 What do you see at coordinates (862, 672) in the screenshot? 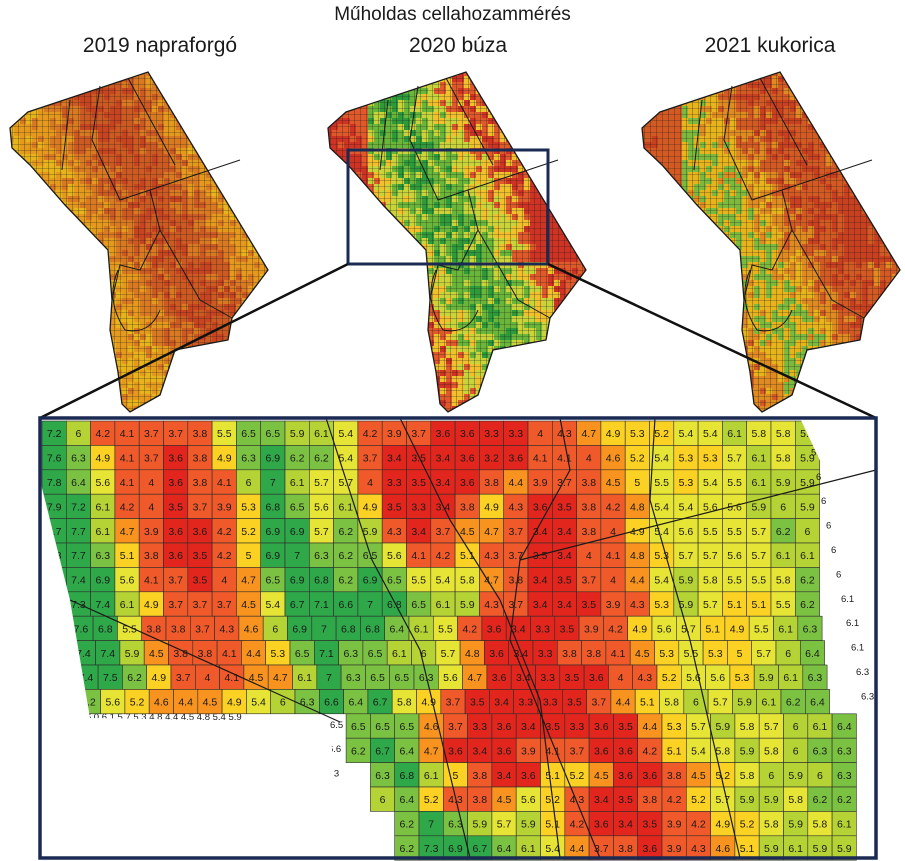
I see `edge-label-right: 6.3` at bounding box center [862, 672].